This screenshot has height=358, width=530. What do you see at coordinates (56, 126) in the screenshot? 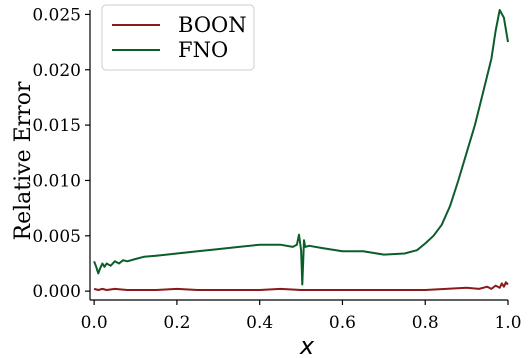
I see `y-tick-label: 0.015` at bounding box center [56, 126].